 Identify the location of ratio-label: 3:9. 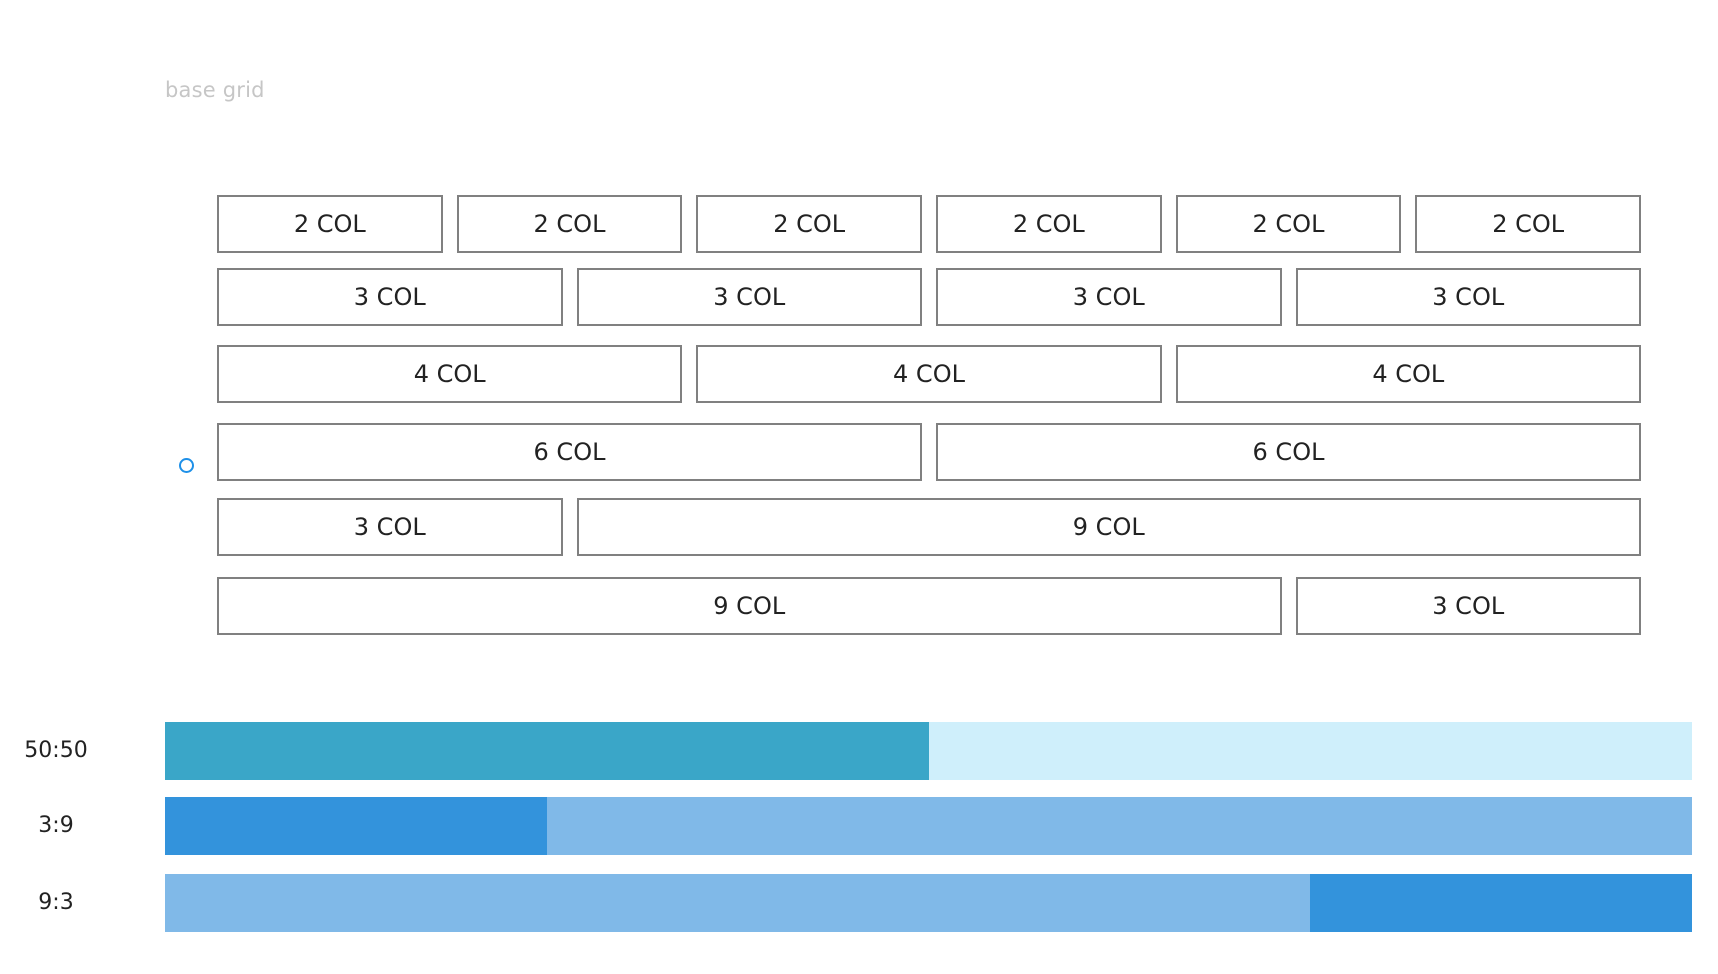
(56, 825).